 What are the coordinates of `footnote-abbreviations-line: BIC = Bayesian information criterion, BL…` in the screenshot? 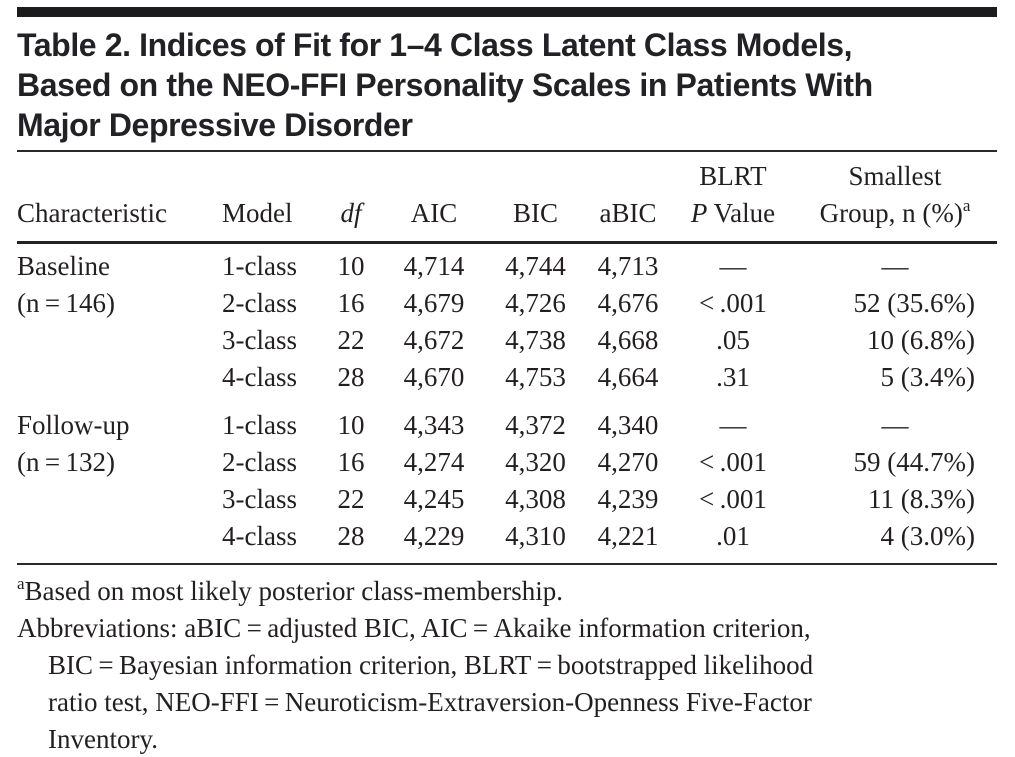 It's located at (431, 665).